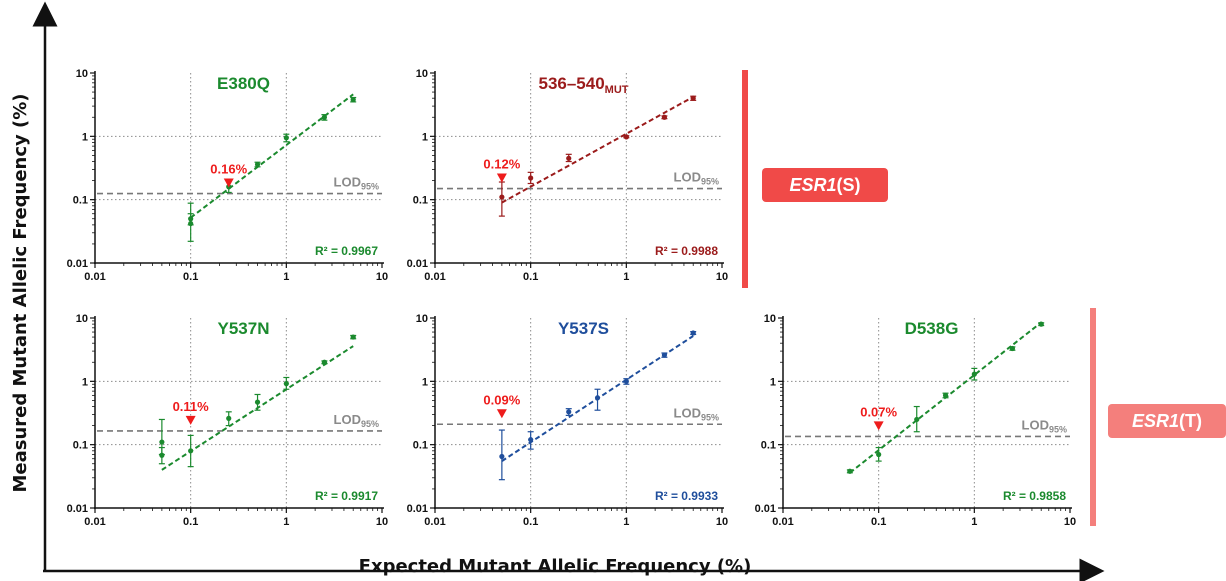 The width and height of the screenshot is (1226, 581). I want to click on group-badge-t-gene: ESR1, so click(1155, 421).